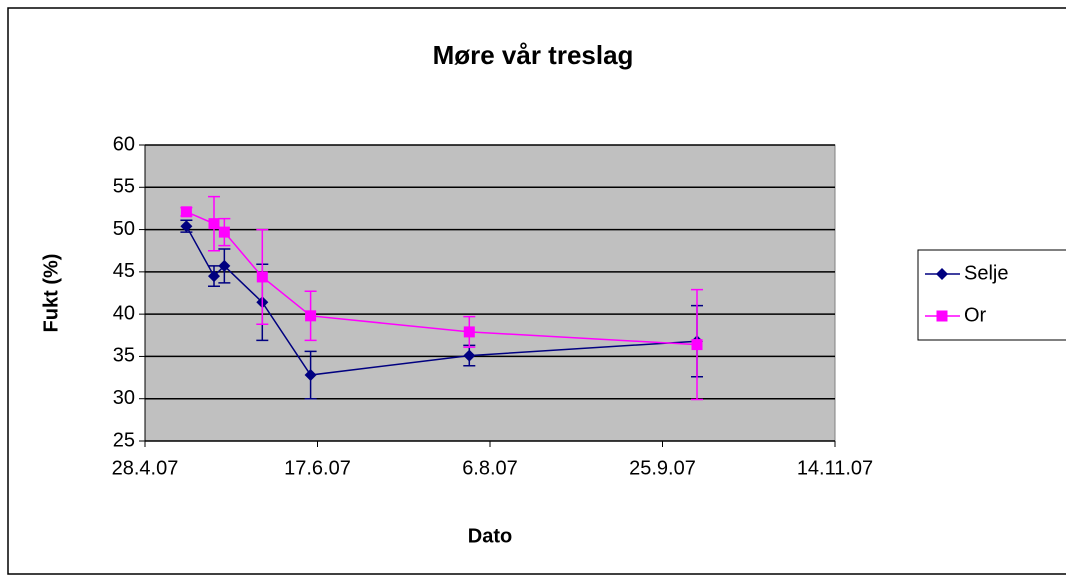  What do you see at coordinates (317, 468) in the screenshot?
I see `x-tick-label: 17.6.07` at bounding box center [317, 468].